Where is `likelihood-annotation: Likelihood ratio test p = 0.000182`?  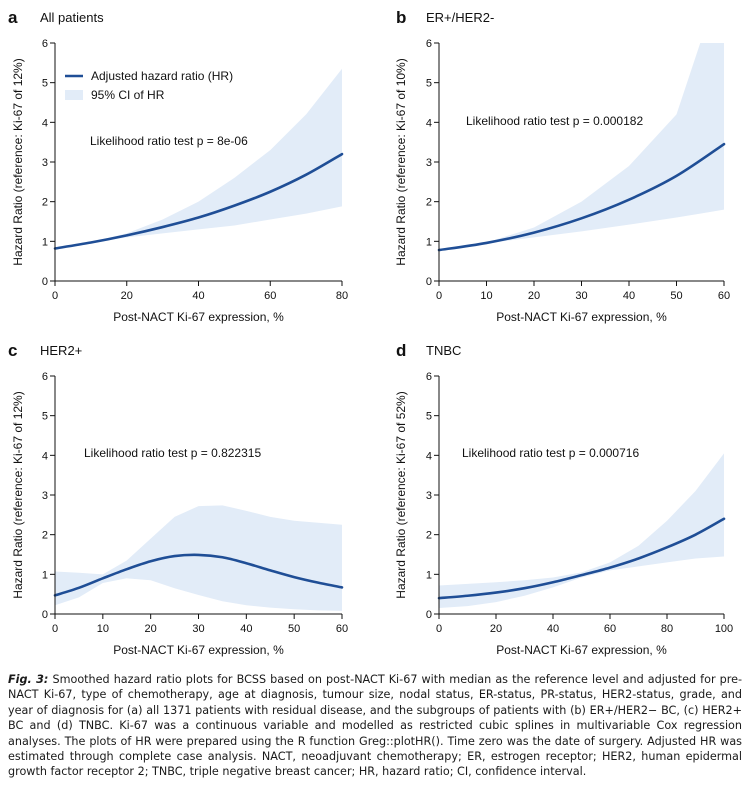
likelihood-annotation: Likelihood ratio test p = 0.000182 is located at coordinates (554, 121).